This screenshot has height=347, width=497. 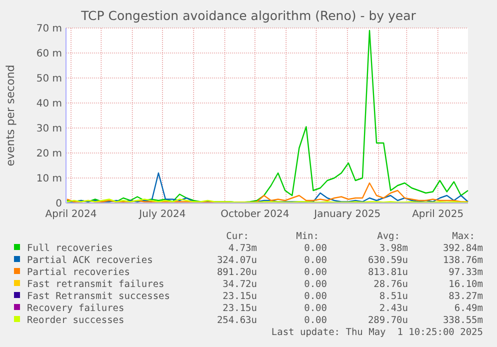 I want to click on text: 2.43u, so click(x=393, y=308).